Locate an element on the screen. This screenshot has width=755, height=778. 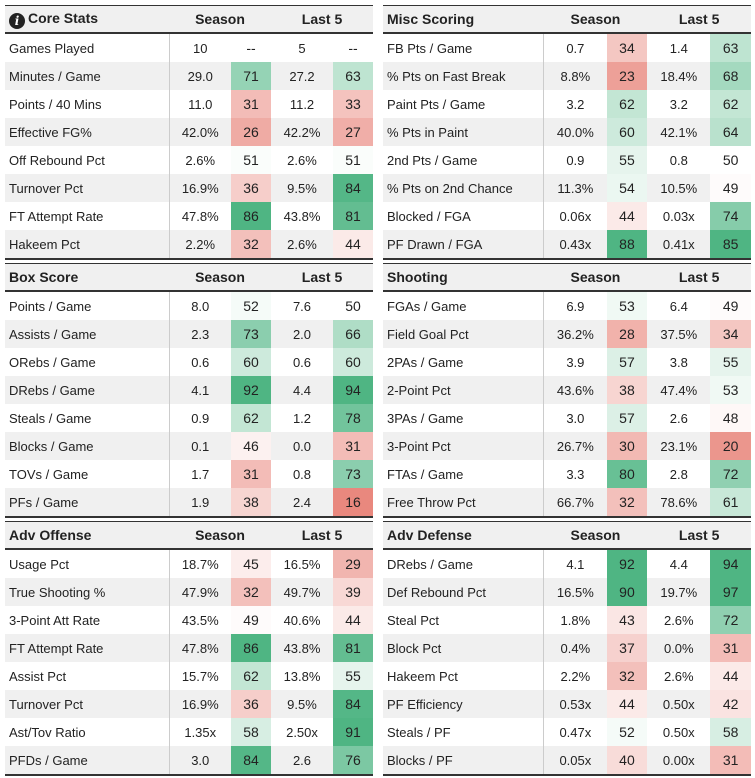
season-value: 2.6% is located at coordinates (200, 160).